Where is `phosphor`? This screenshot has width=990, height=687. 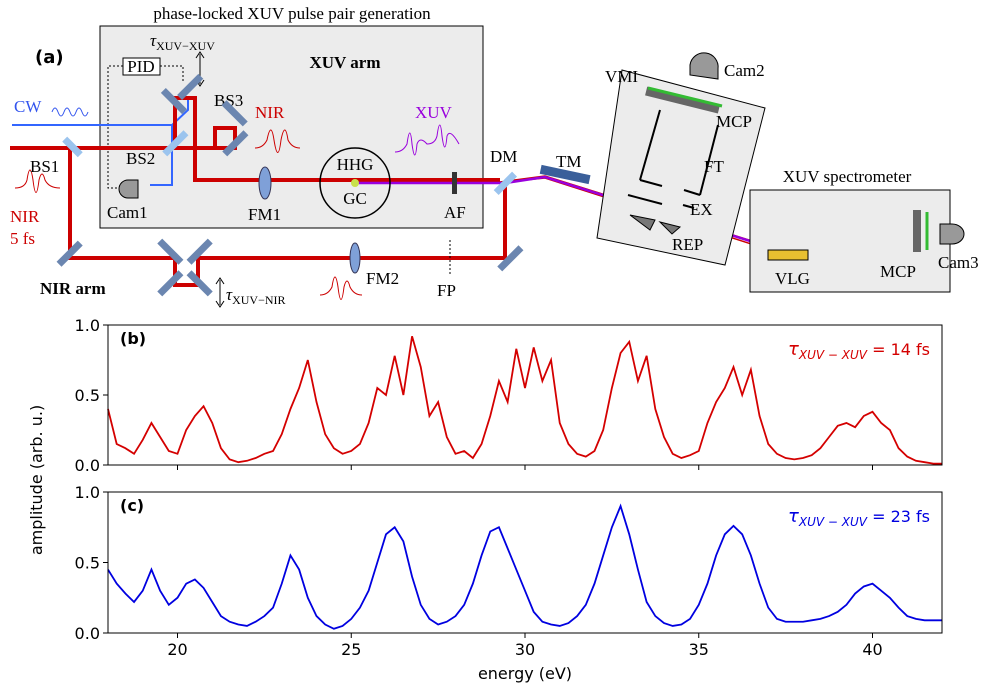
phosphor is located at coordinates (685, 97).